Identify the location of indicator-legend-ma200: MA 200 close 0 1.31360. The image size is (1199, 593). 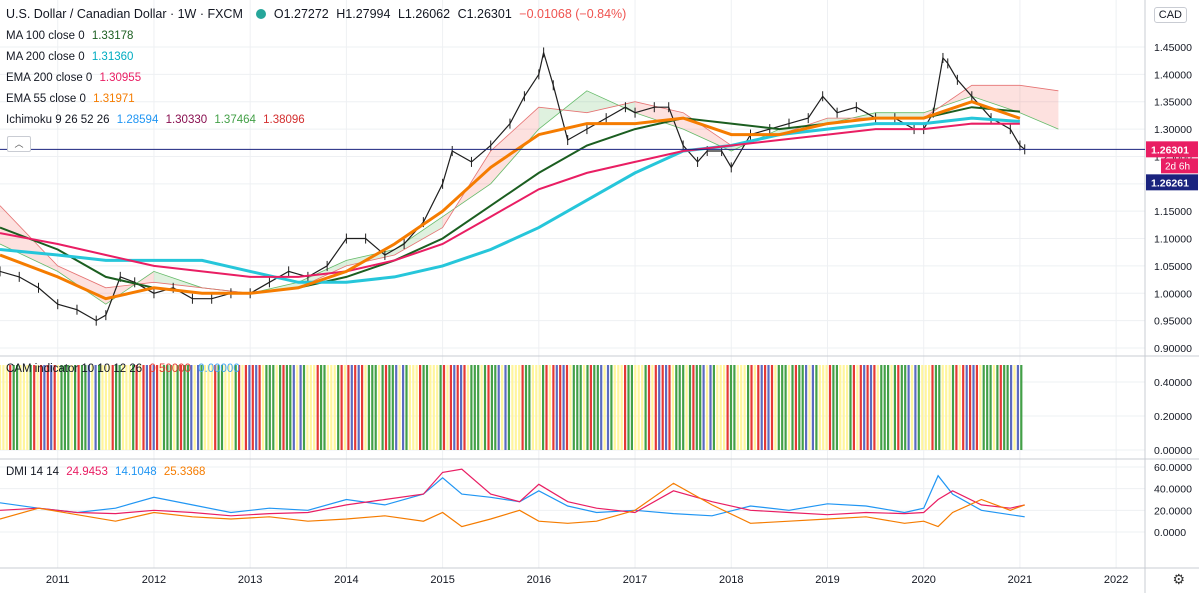
(71, 57).